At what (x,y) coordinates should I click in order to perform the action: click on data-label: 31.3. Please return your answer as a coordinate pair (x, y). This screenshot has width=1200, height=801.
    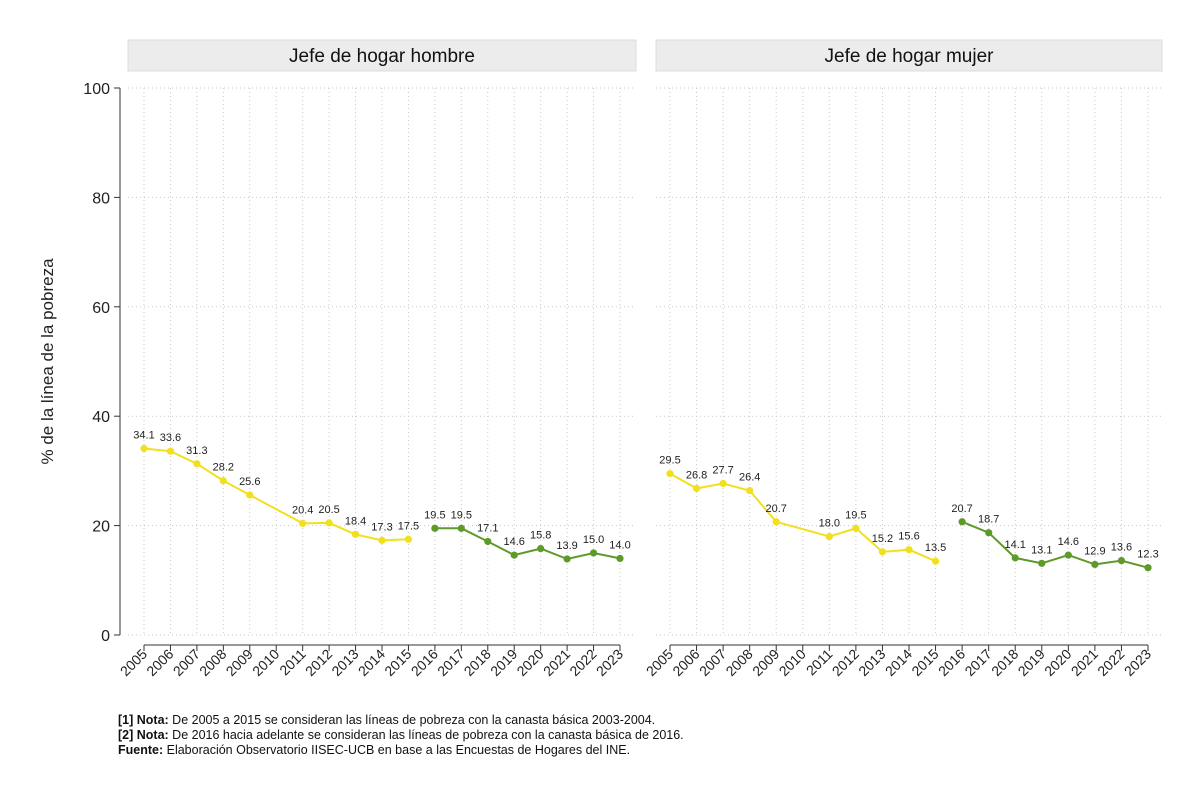
    Looking at the image, I should click on (196, 451).